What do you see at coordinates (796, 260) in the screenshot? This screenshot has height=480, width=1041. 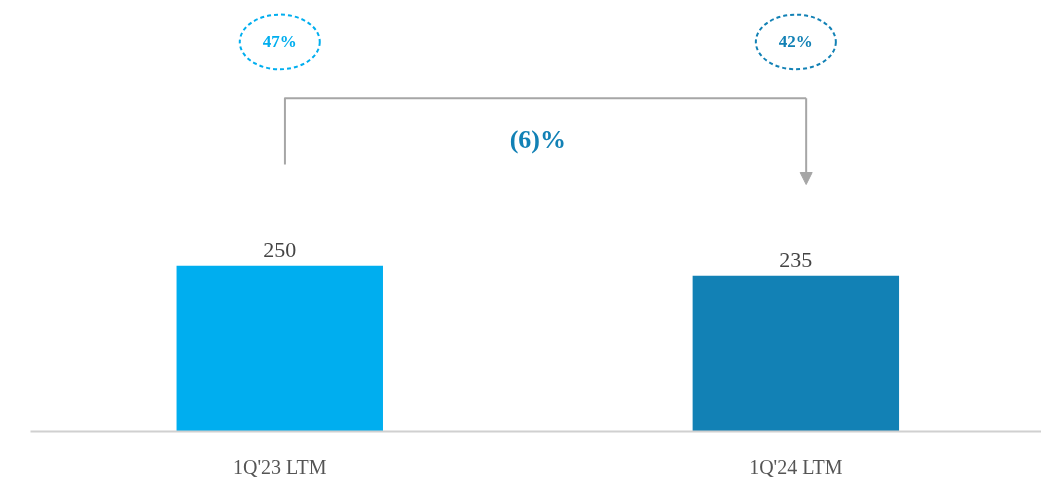 I see `data-label: 235` at bounding box center [796, 260].